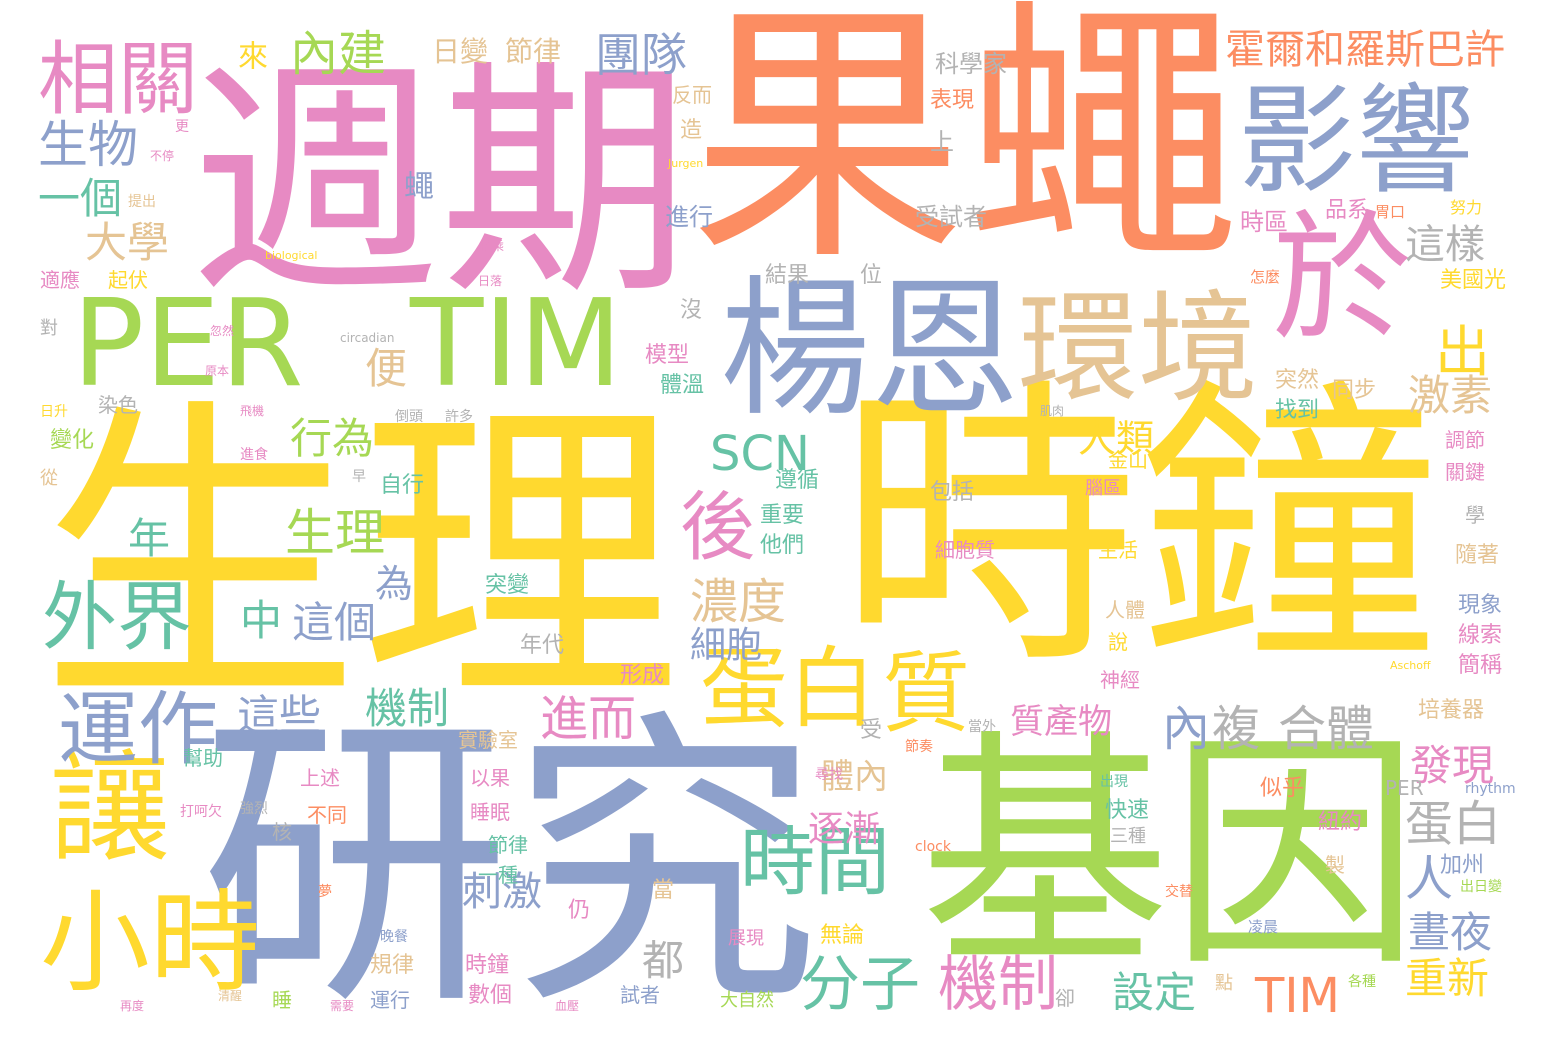 The width and height of the screenshot is (1548, 1052). Describe the element at coordinates (488, 740) in the screenshot. I see `word: 實驗室` at that location.